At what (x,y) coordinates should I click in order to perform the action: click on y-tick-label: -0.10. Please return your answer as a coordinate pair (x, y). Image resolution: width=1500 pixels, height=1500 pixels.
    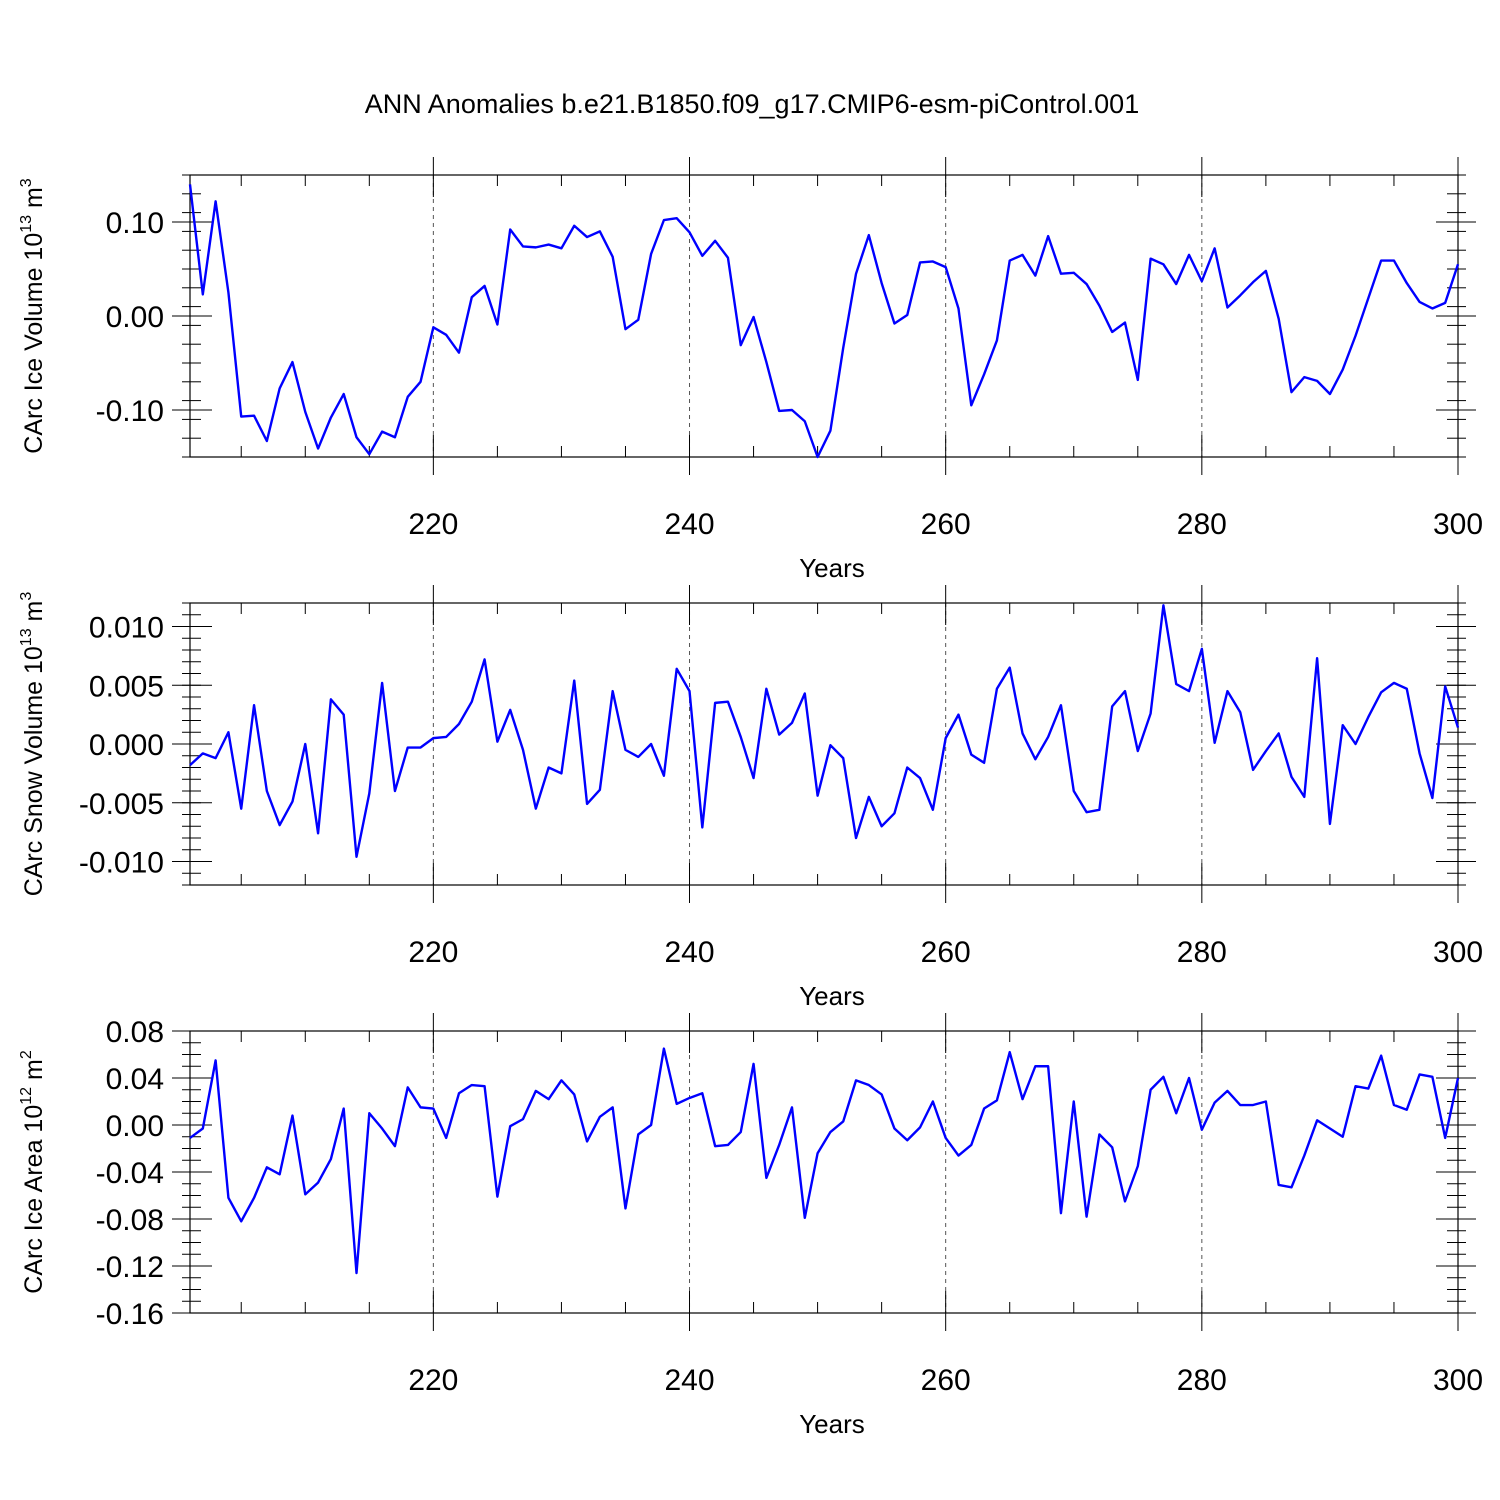
    Looking at the image, I should click on (130, 411).